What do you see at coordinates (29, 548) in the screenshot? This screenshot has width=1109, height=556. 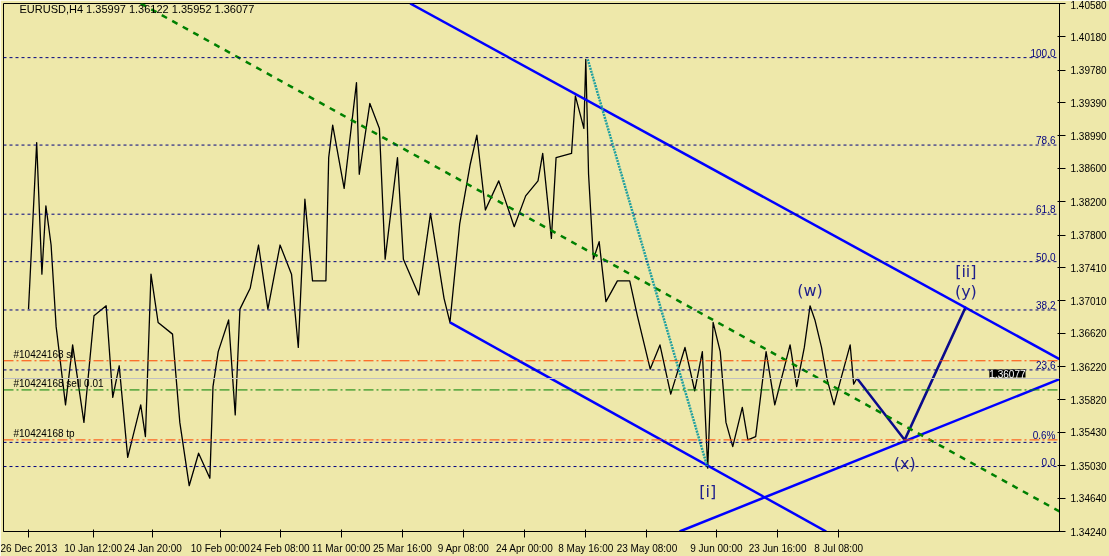 I see `x-tick-label: 26 Dec 2013` at bounding box center [29, 548].